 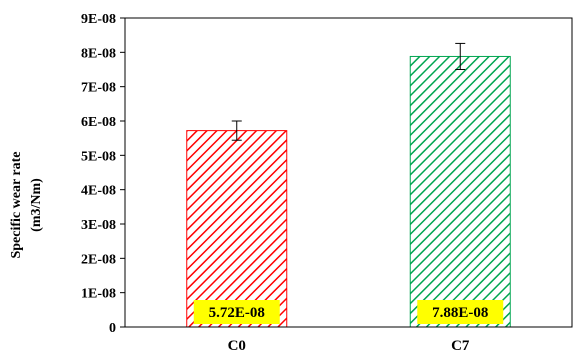 What do you see at coordinates (98, 225) in the screenshot?
I see `y-tick-label: 3E-08` at bounding box center [98, 225].